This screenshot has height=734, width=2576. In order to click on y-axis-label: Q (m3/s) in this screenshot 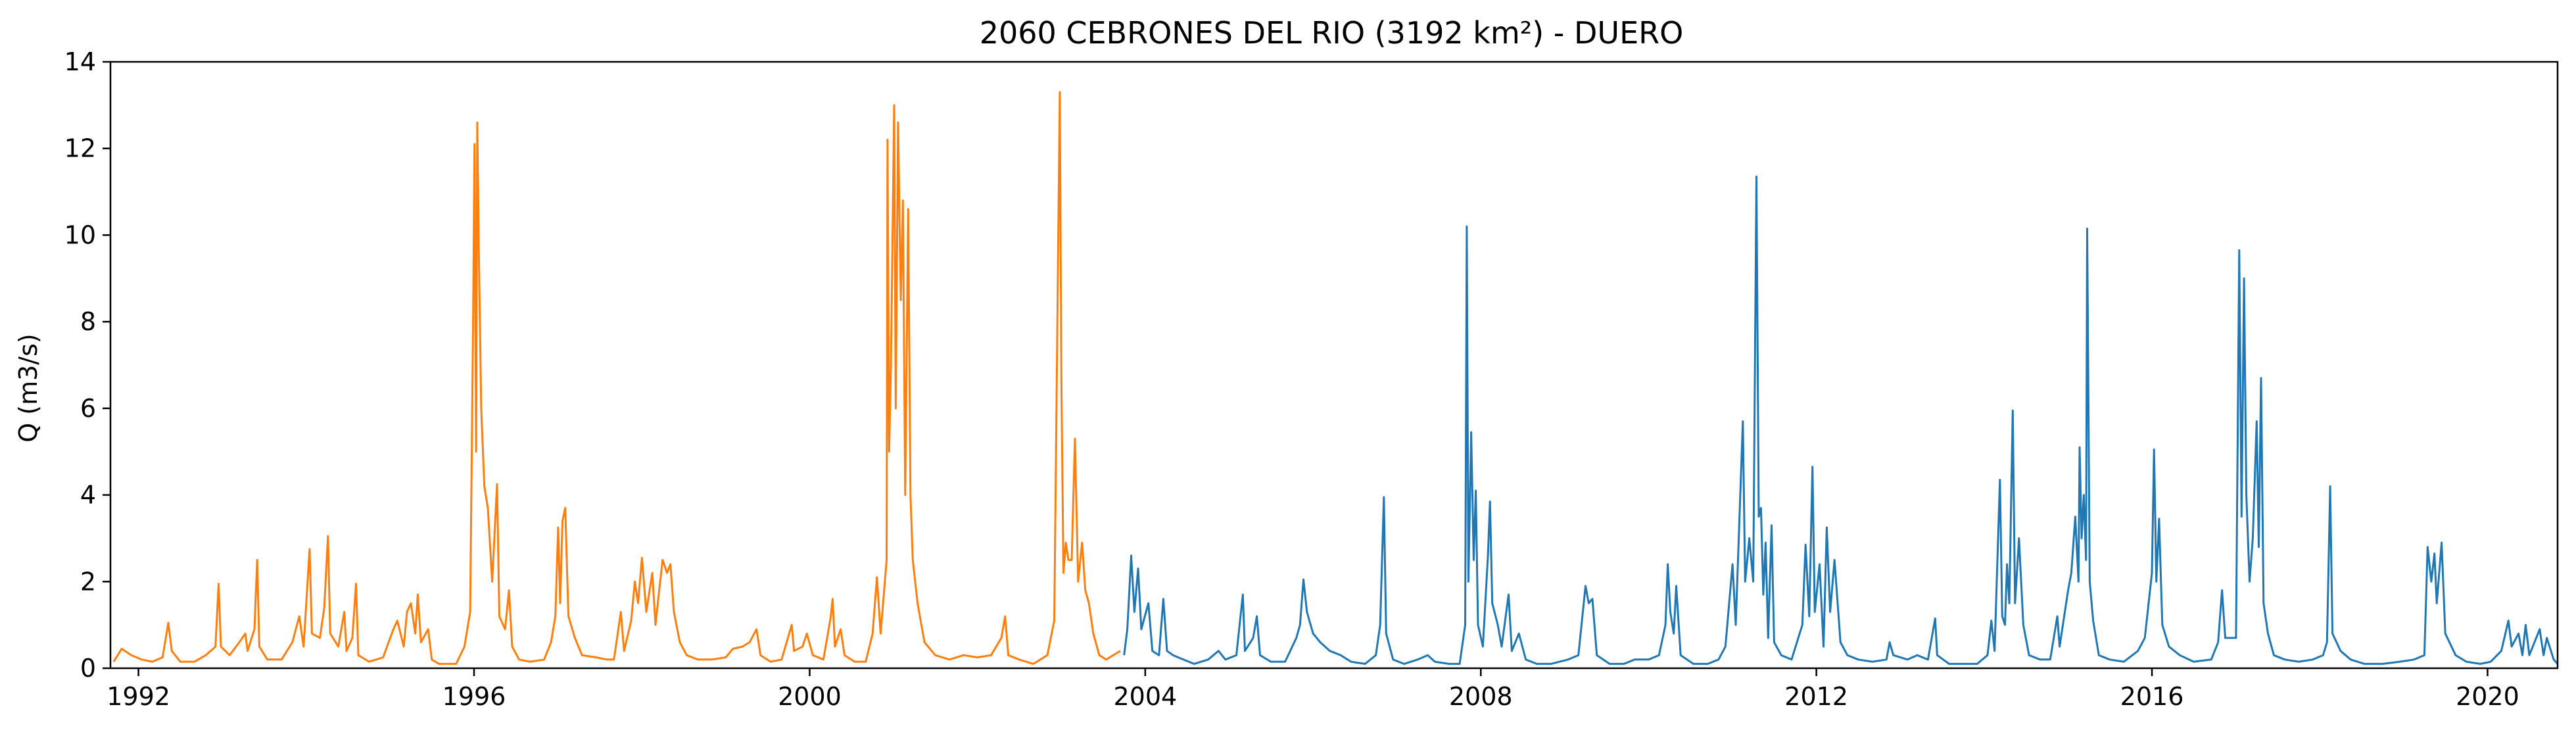, I will do `click(29, 387)`.